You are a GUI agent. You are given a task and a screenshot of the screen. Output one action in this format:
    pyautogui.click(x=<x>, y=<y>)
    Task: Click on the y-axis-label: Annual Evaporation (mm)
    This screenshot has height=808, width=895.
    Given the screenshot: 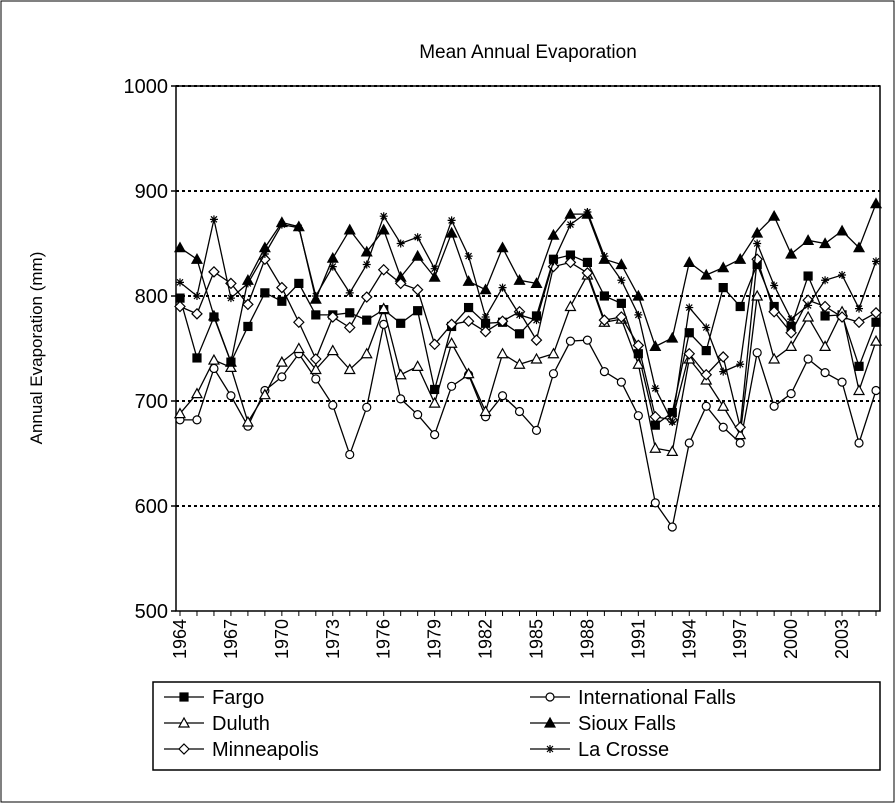 What is the action you would take?
    pyautogui.click(x=36, y=348)
    